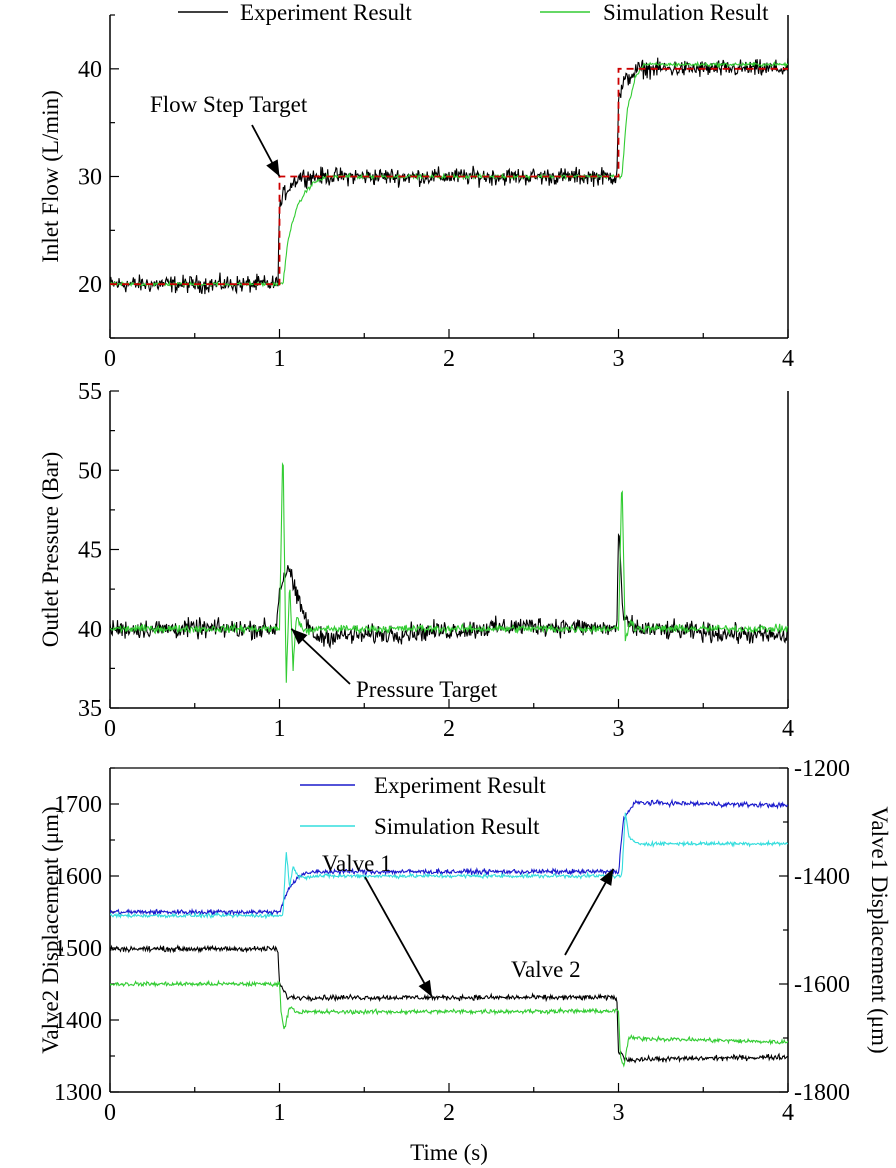  What do you see at coordinates (90, 551) in the screenshot?
I see `y-tick-label: 45` at bounding box center [90, 551].